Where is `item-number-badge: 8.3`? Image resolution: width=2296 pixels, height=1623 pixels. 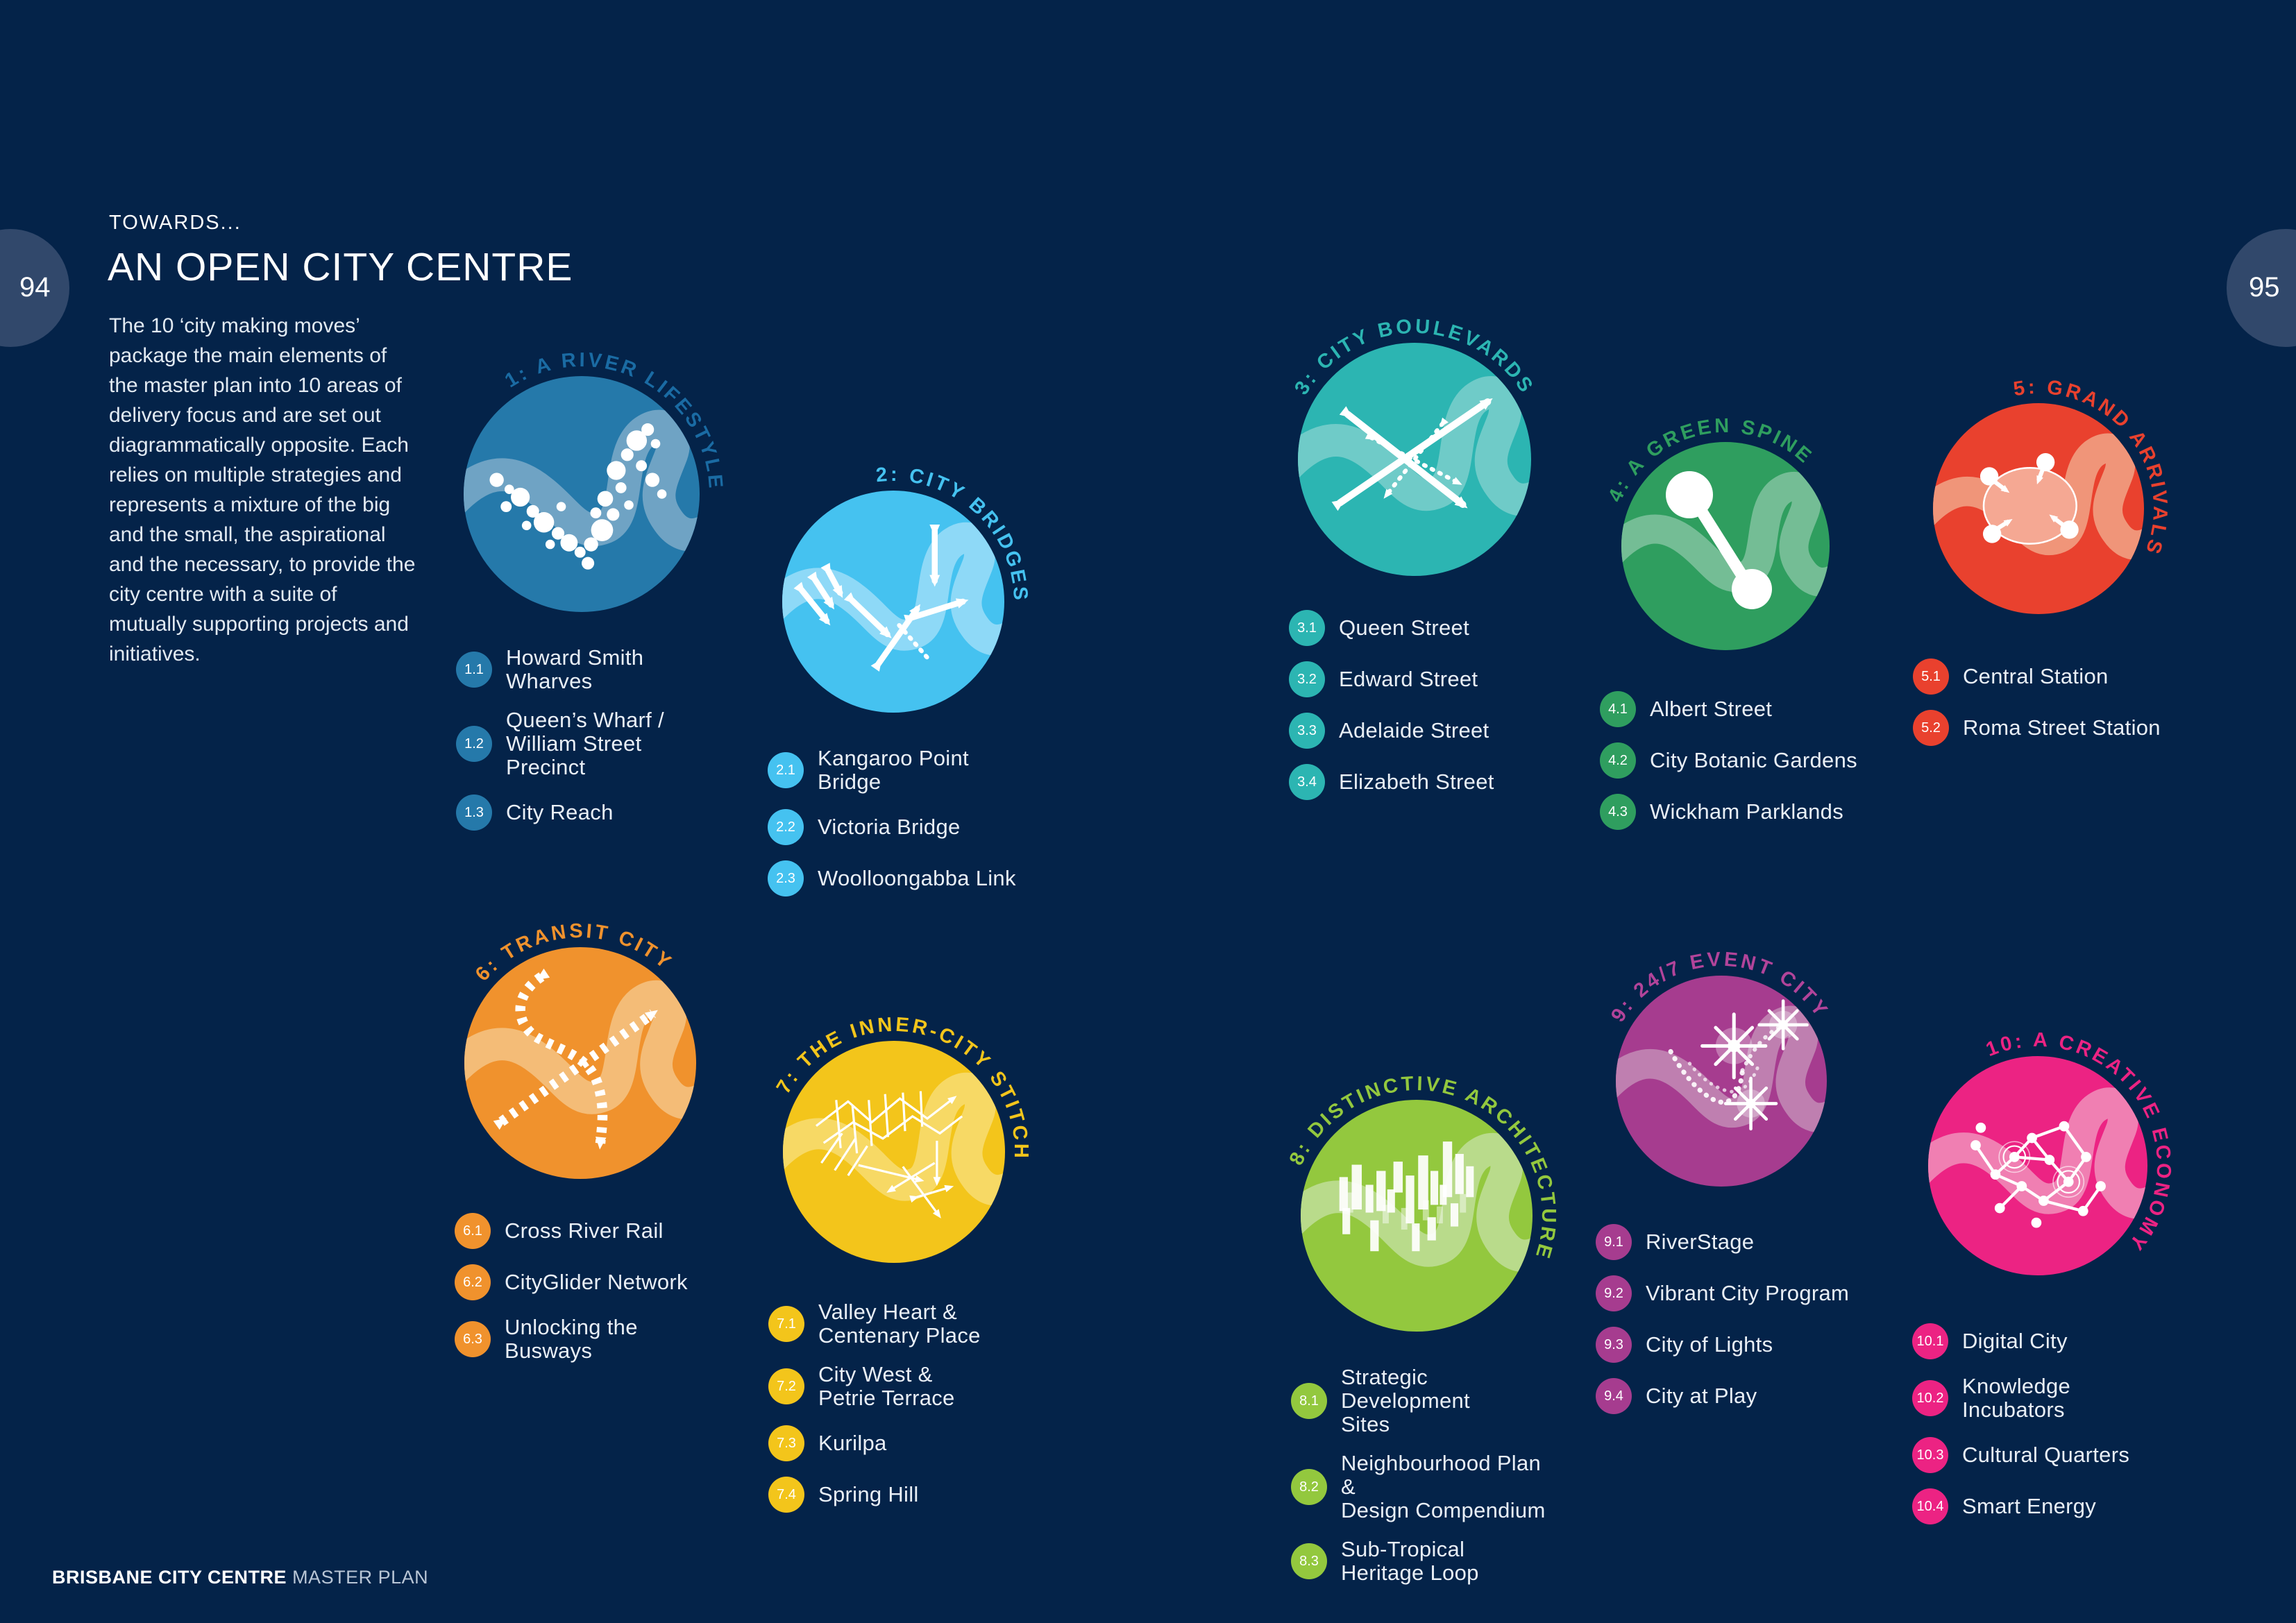
item-number-badge: 8.3 is located at coordinates (1309, 1561).